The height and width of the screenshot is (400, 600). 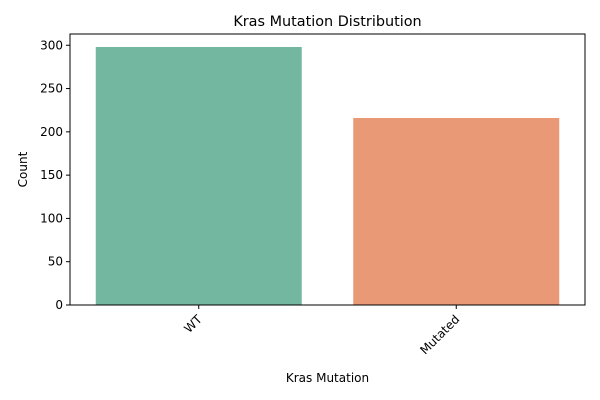 What do you see at coordinates (51, 45) in the screenshot?
I see `y-tick-label: 300` at bounding box center [51, 45].